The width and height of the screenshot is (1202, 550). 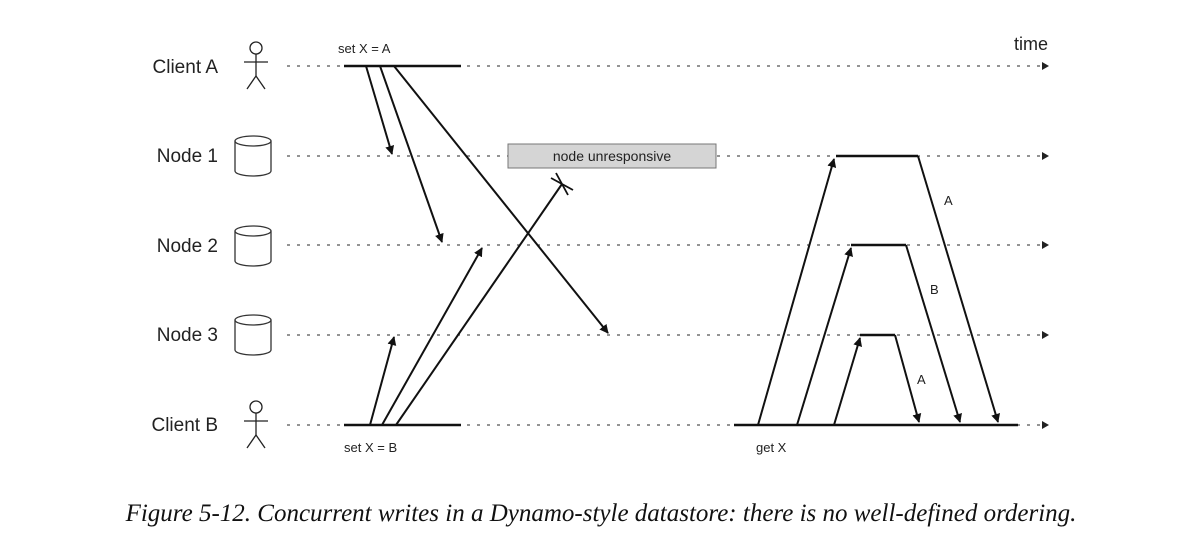 I want to click on node-unresponsive-banner, so click(x=612, y=156).